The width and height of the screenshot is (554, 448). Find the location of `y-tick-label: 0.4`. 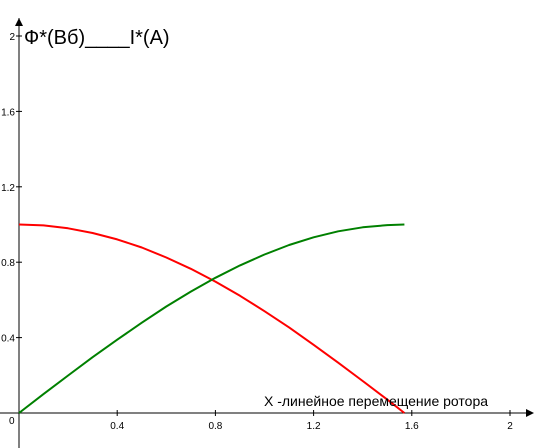

y-tick-label: 0.4 is located at coordinates (8, 339).